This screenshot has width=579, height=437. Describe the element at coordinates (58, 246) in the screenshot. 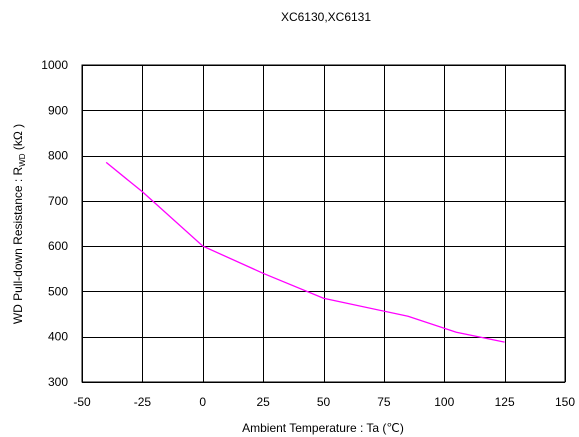

I see `y-tick-label: 600` at that location.